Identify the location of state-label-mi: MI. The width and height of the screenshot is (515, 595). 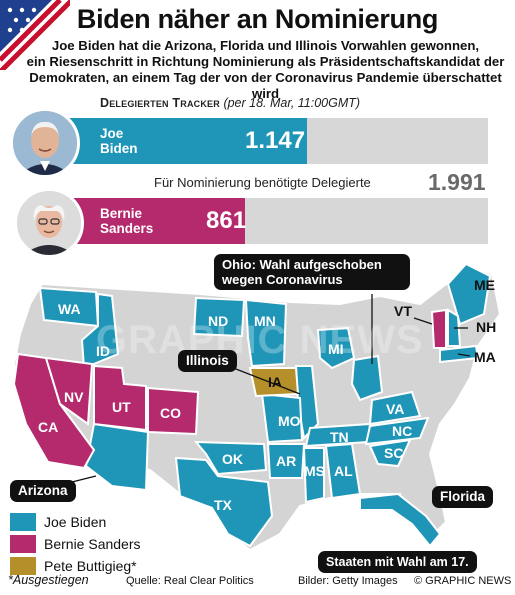
(336, 349).